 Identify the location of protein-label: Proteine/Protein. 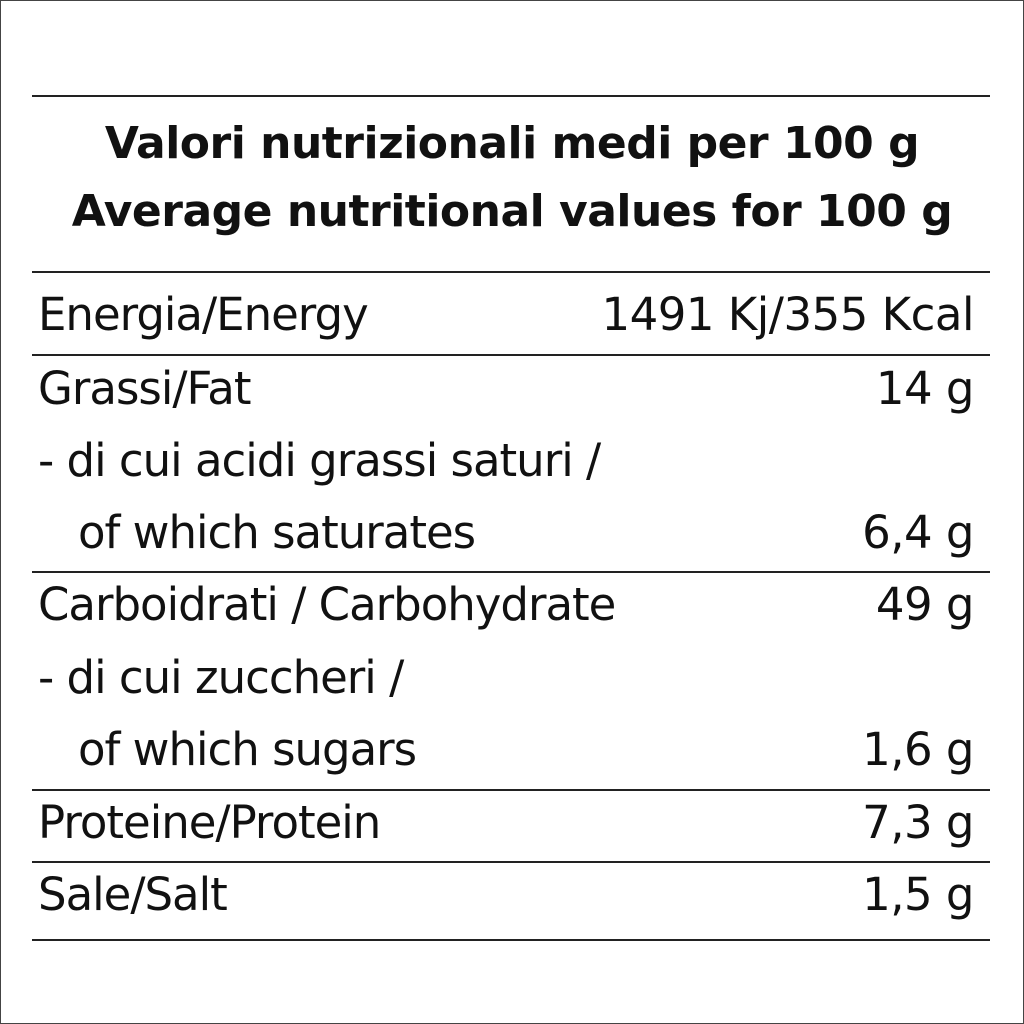
(209, 822).